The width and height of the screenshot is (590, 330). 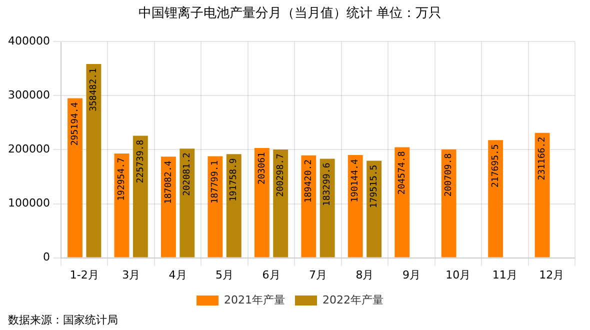 What do you see at coordinates (141, 162) in the screenshot?
I see `data-label: 225739.8` at bounding box center [141, 162].